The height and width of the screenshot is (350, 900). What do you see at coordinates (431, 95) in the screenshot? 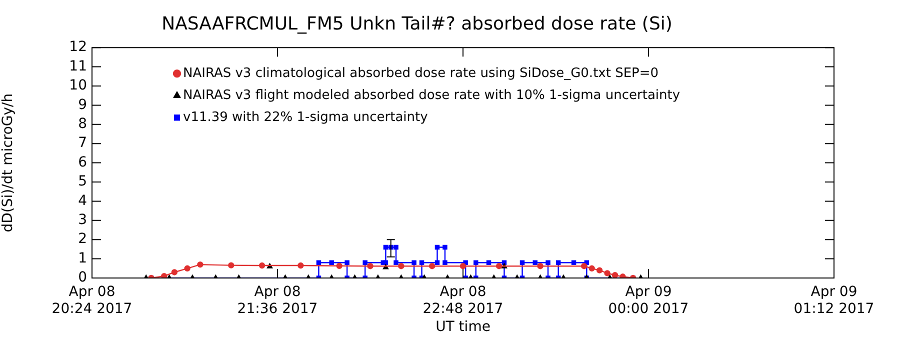
I see `legend-label: NAIRAS v3 flight modeled absorbed dose rate with 10% 1-sigma uncertainty` at bounding box center [431, 95].